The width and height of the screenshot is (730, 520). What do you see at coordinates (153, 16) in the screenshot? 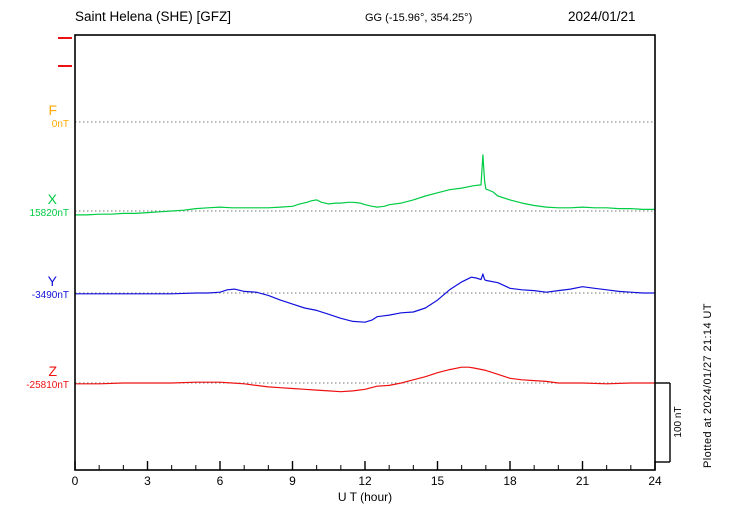
I see `station-title: Saint Helena (SHE) [GFZ]` at bounding box center [153, 16].